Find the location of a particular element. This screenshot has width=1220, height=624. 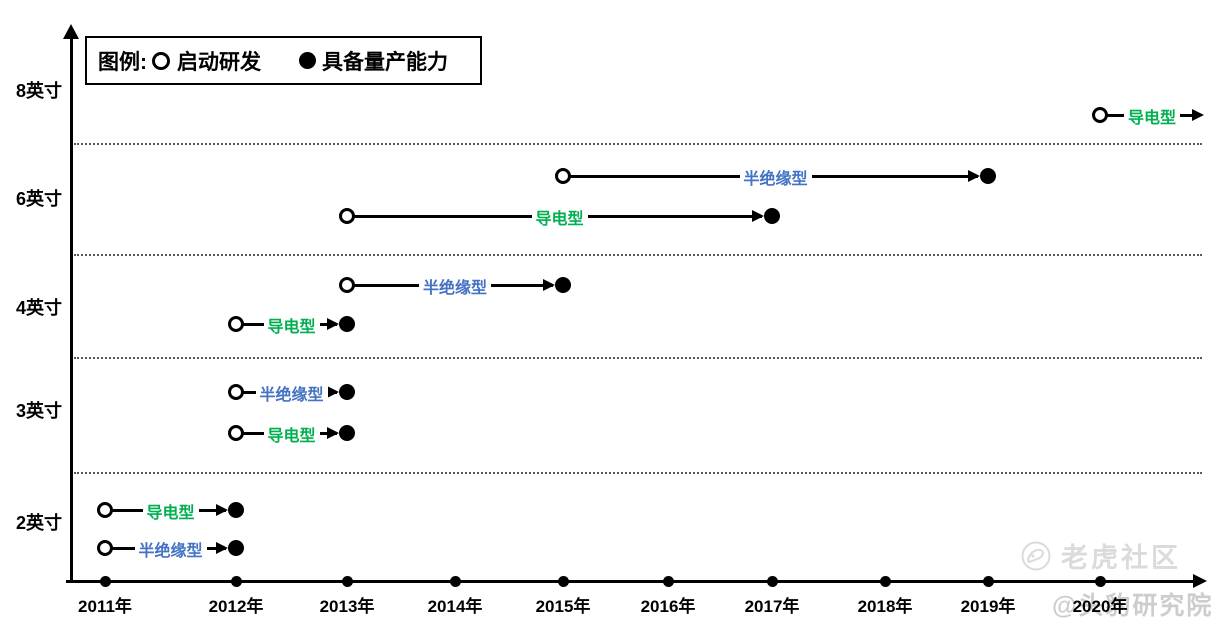

x-tick-label: 2015年 is located at coordinates (563, 606).